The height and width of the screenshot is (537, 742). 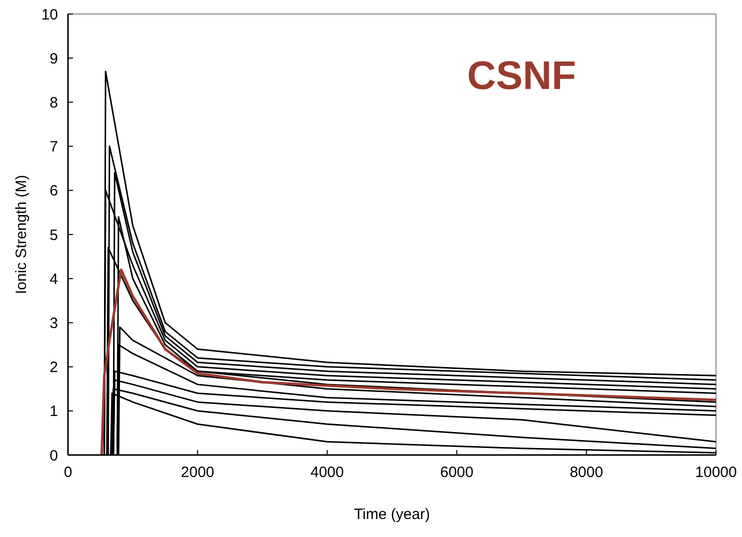 What do you see at coordinates (197, 472) in the screenshot?
I see `x-tick-label: 2000` at bounding box center [197, 472].